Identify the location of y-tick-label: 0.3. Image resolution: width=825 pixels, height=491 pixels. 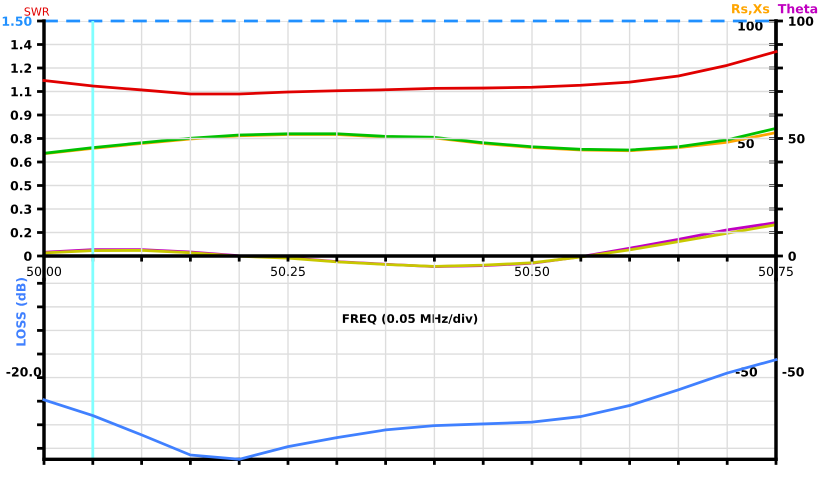
(21, 209).